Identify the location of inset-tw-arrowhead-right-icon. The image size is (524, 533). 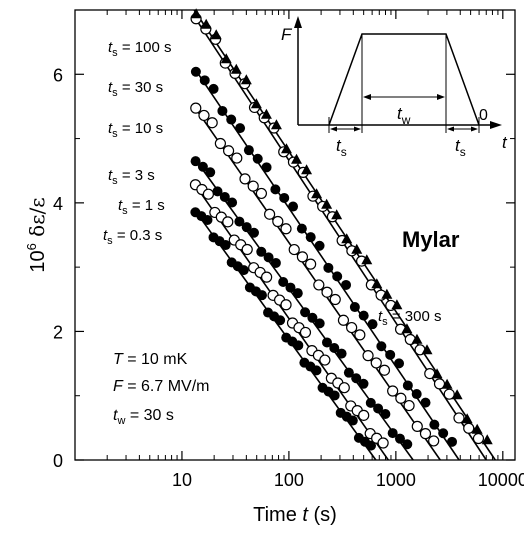
(441, 97).